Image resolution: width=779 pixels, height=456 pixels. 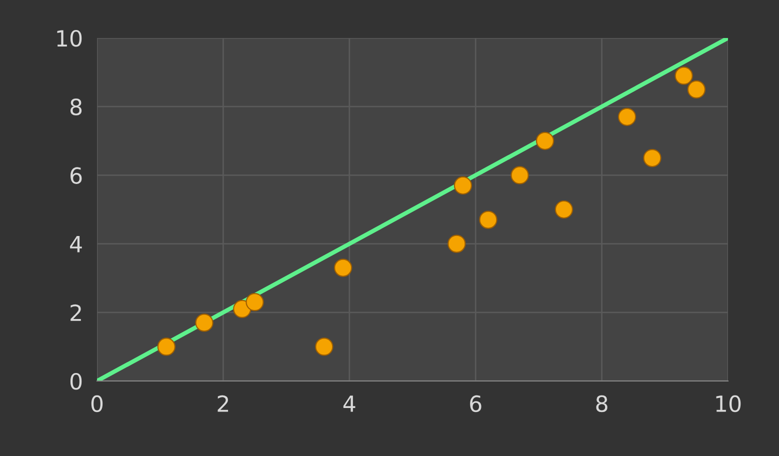 What do you see at coordinates (76, 107) in the screenshot?
I see `y-tick-label: 8` at bounding box center [76, 107].